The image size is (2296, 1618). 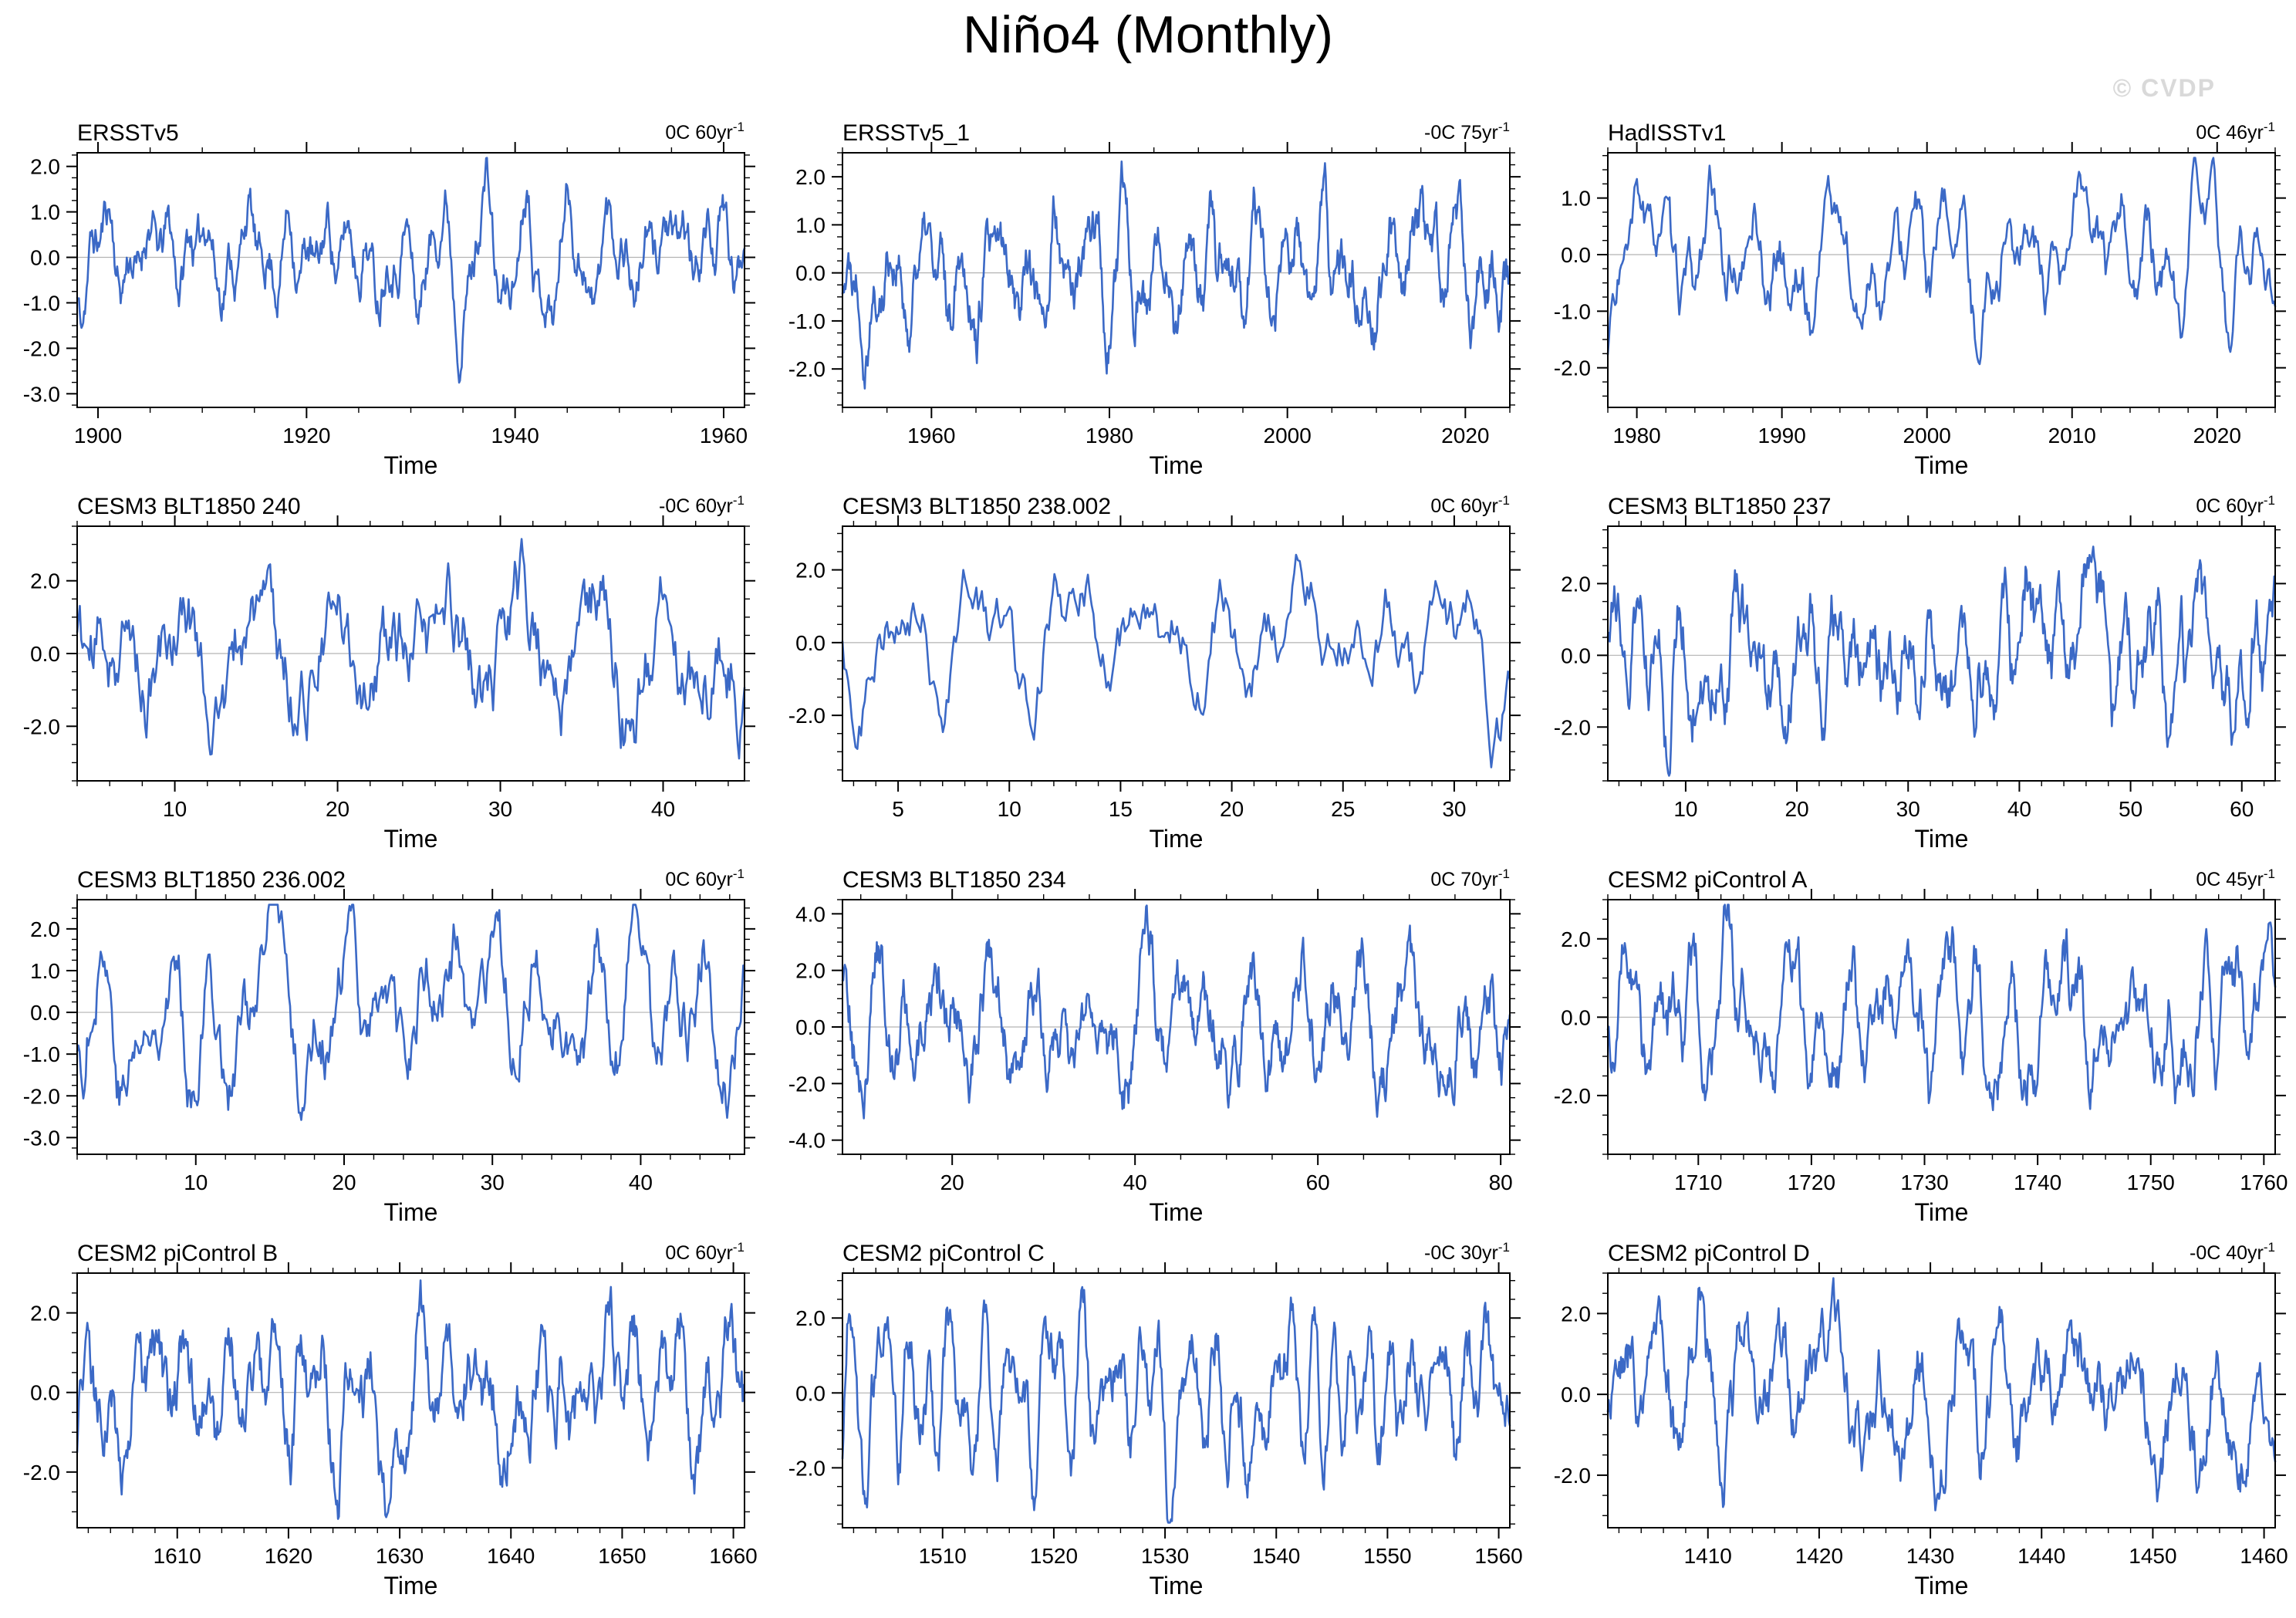 I want to click on panel-title: CESM2 piControl C, so click(x=943, y=1254).